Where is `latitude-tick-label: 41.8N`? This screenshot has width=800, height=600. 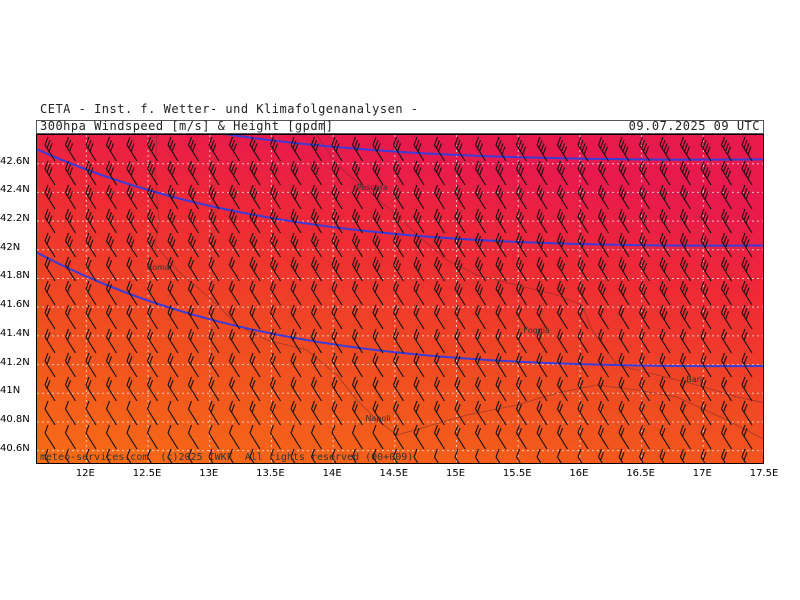
latitude-tick-label: 41.8N is located at coordinates (15, 276).